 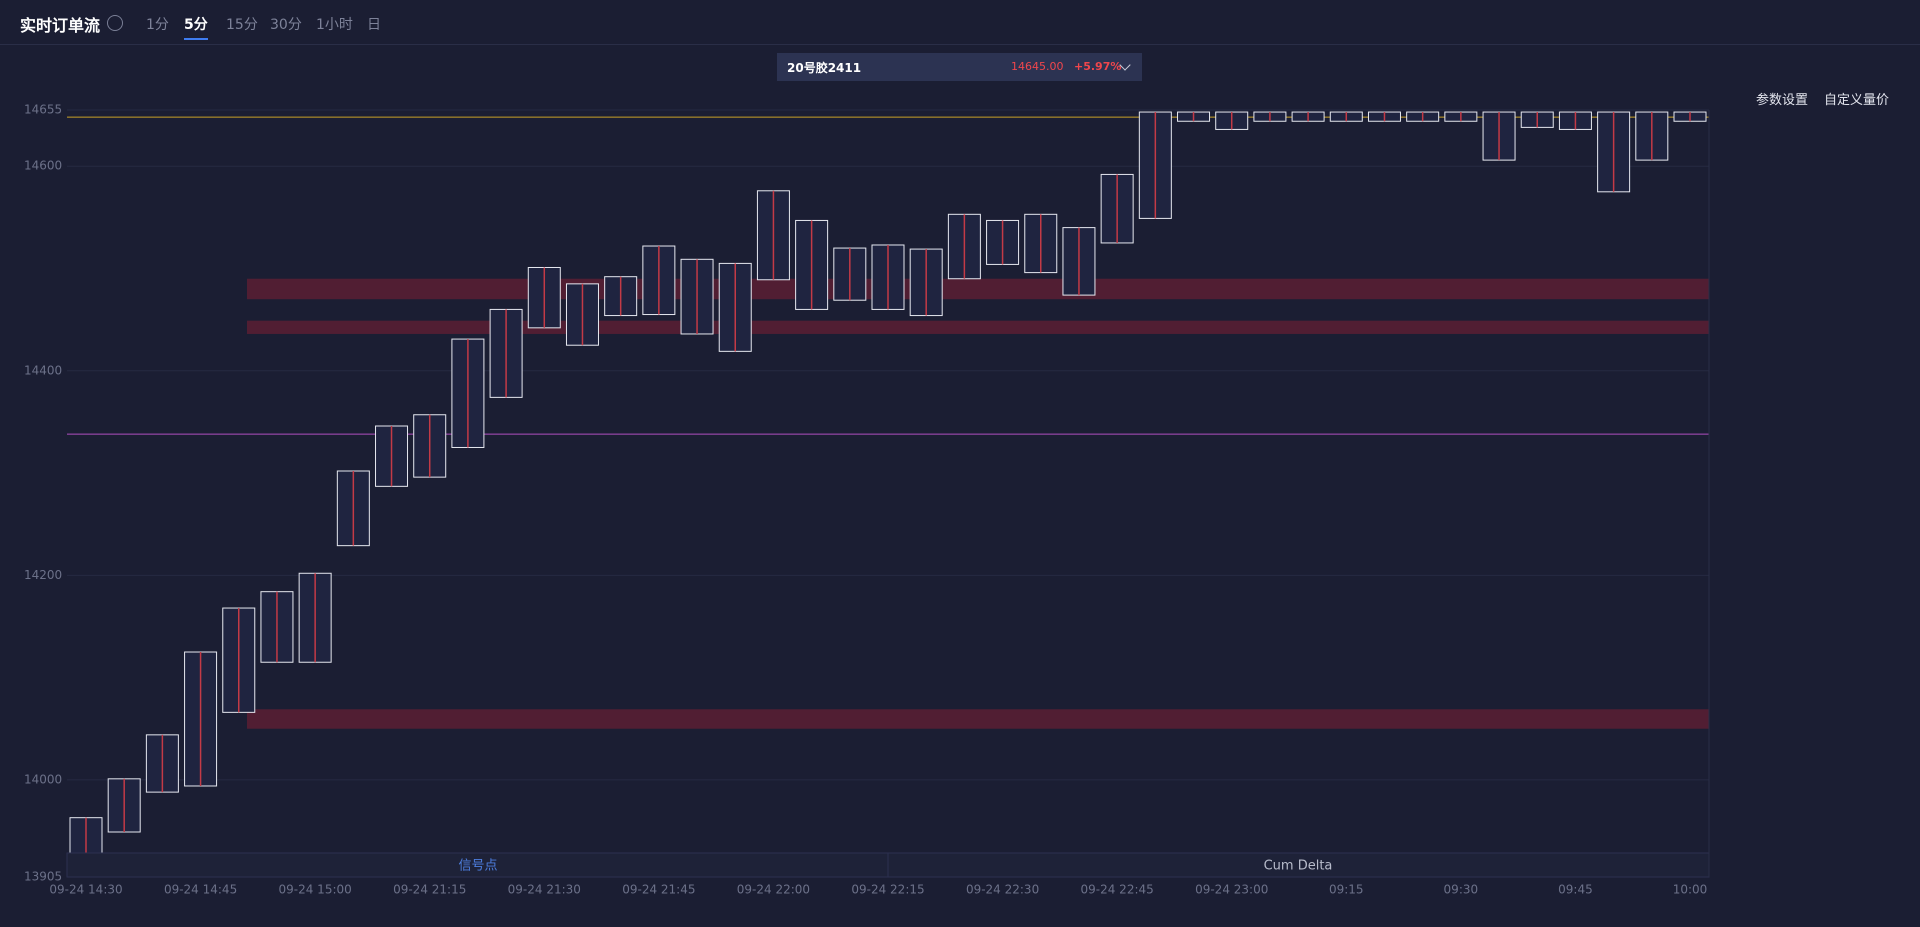 I want to click on x-tick-label: 09:45, so click(x=1575, y=890).